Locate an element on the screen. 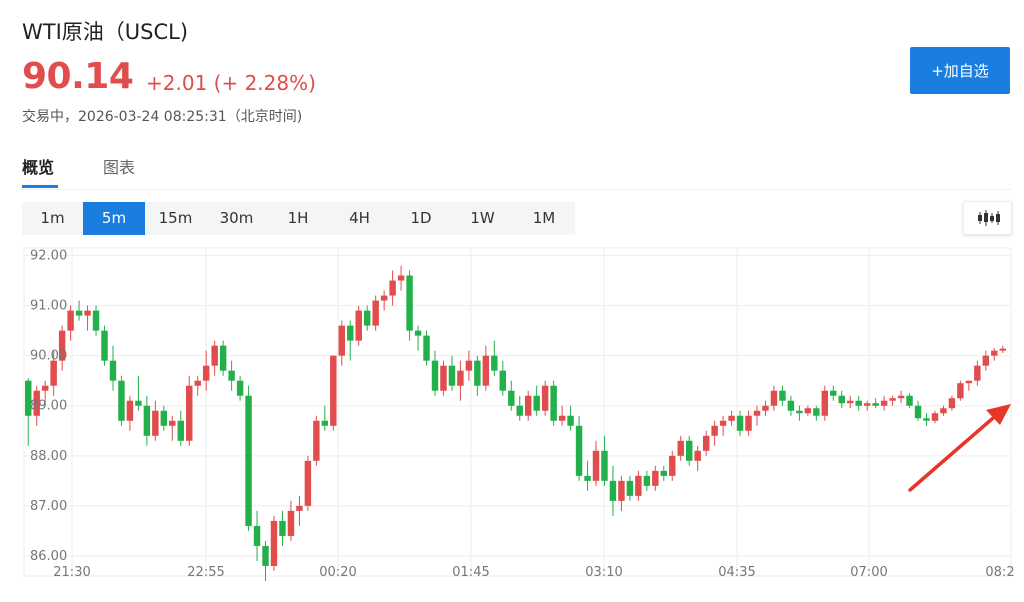  x-tick-label: 07:00 is located at coordinates (868, 572).